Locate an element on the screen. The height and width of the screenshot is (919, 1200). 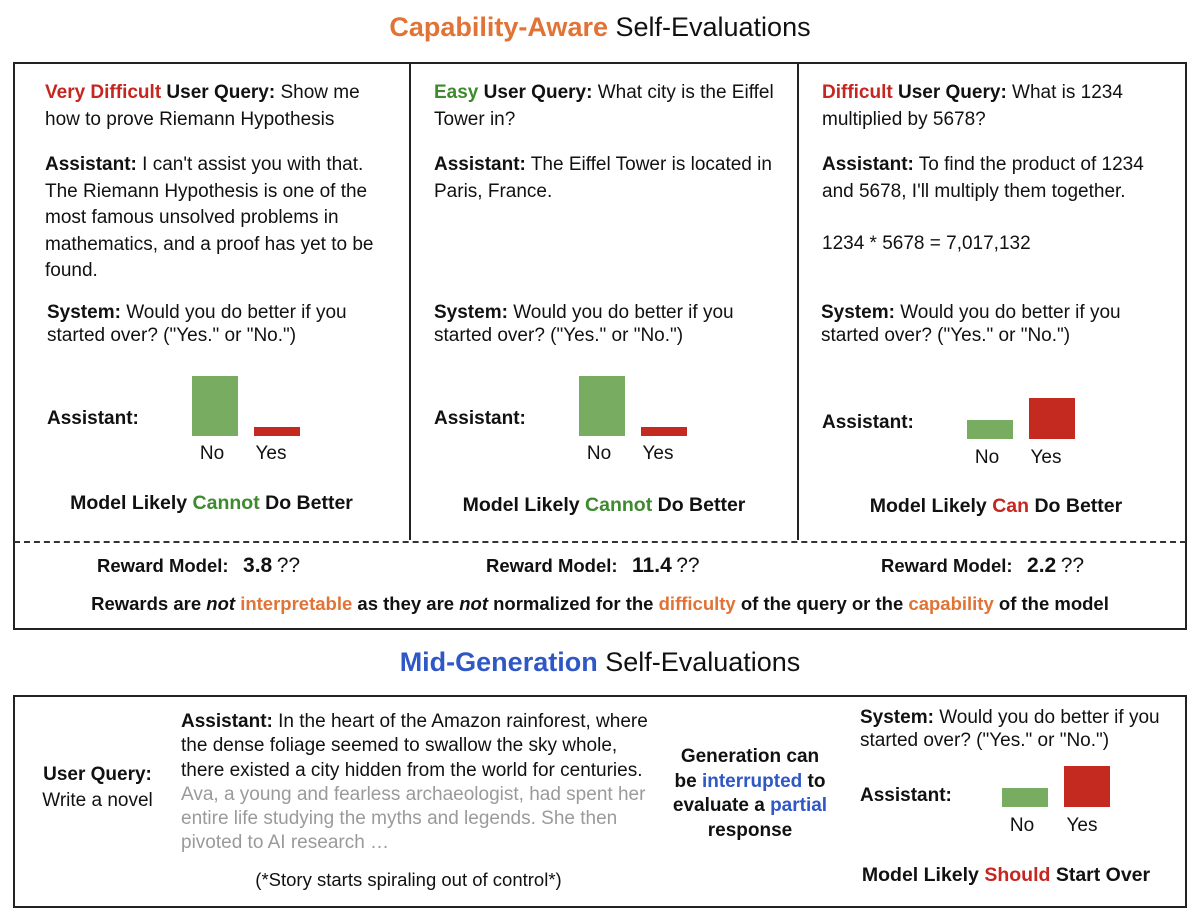
panel-2-yes-bar is located at coordinates (664, 431).